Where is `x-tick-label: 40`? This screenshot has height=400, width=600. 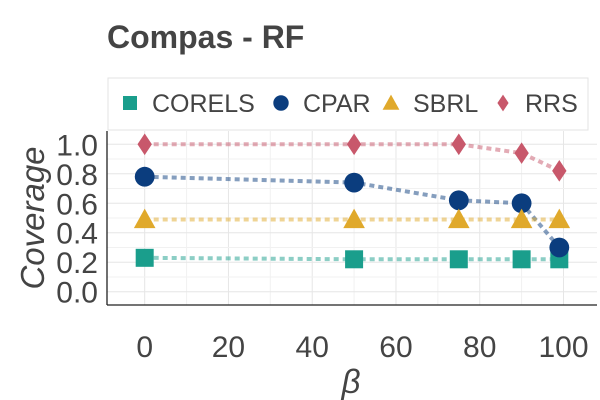 x-tick-label: 40 is located at coordinates (312, 347).